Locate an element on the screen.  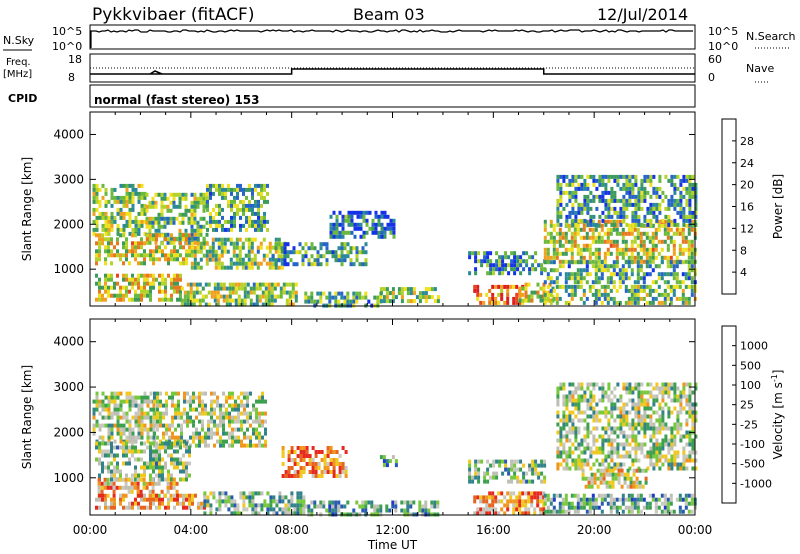
freq-tick-top: 18 is located at coordinates (75, 59).